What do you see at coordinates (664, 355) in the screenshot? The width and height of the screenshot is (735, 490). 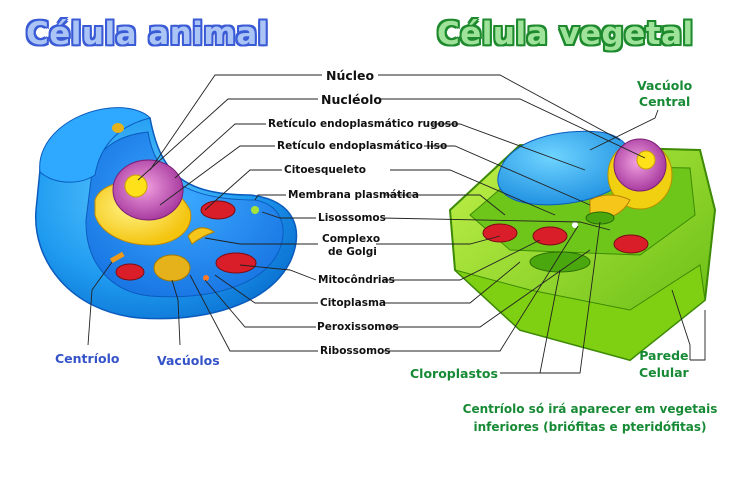 I see `label-parede-line1: Parede` at bounding box center [664, 355].